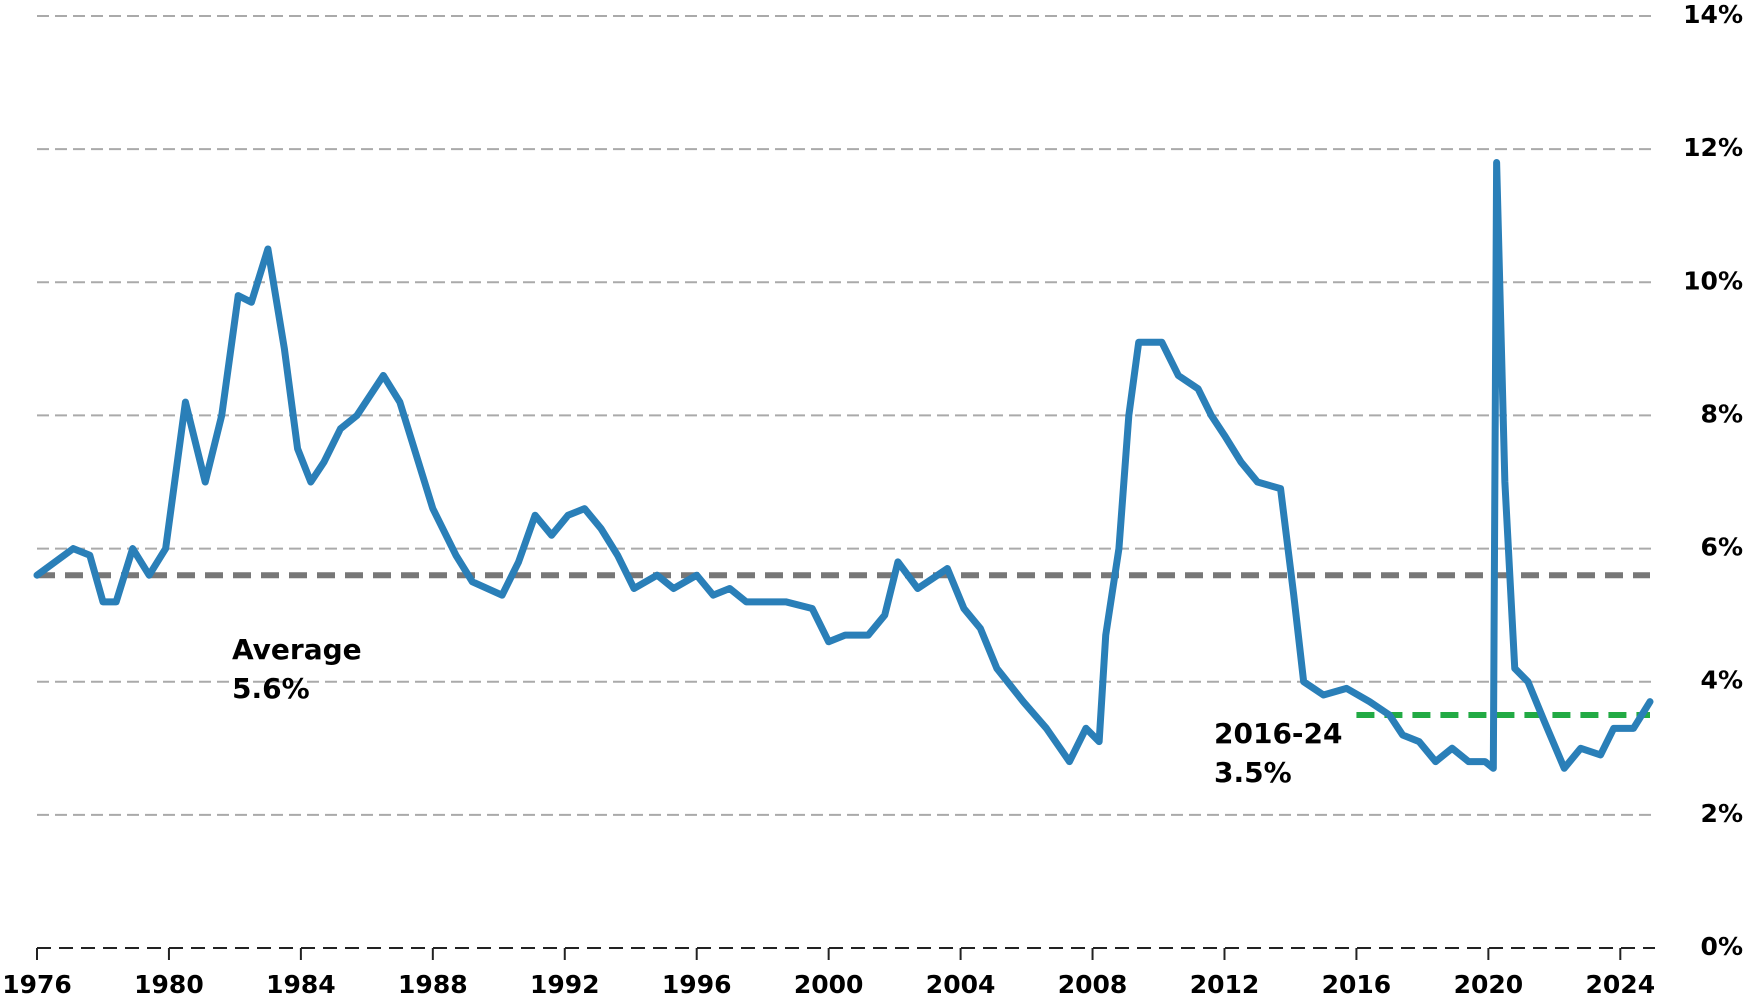  What do you see at coordinates (1722, 413) in the screenshot?
I see `y-tick-label: 8%` at bounding box center [1722, 413].